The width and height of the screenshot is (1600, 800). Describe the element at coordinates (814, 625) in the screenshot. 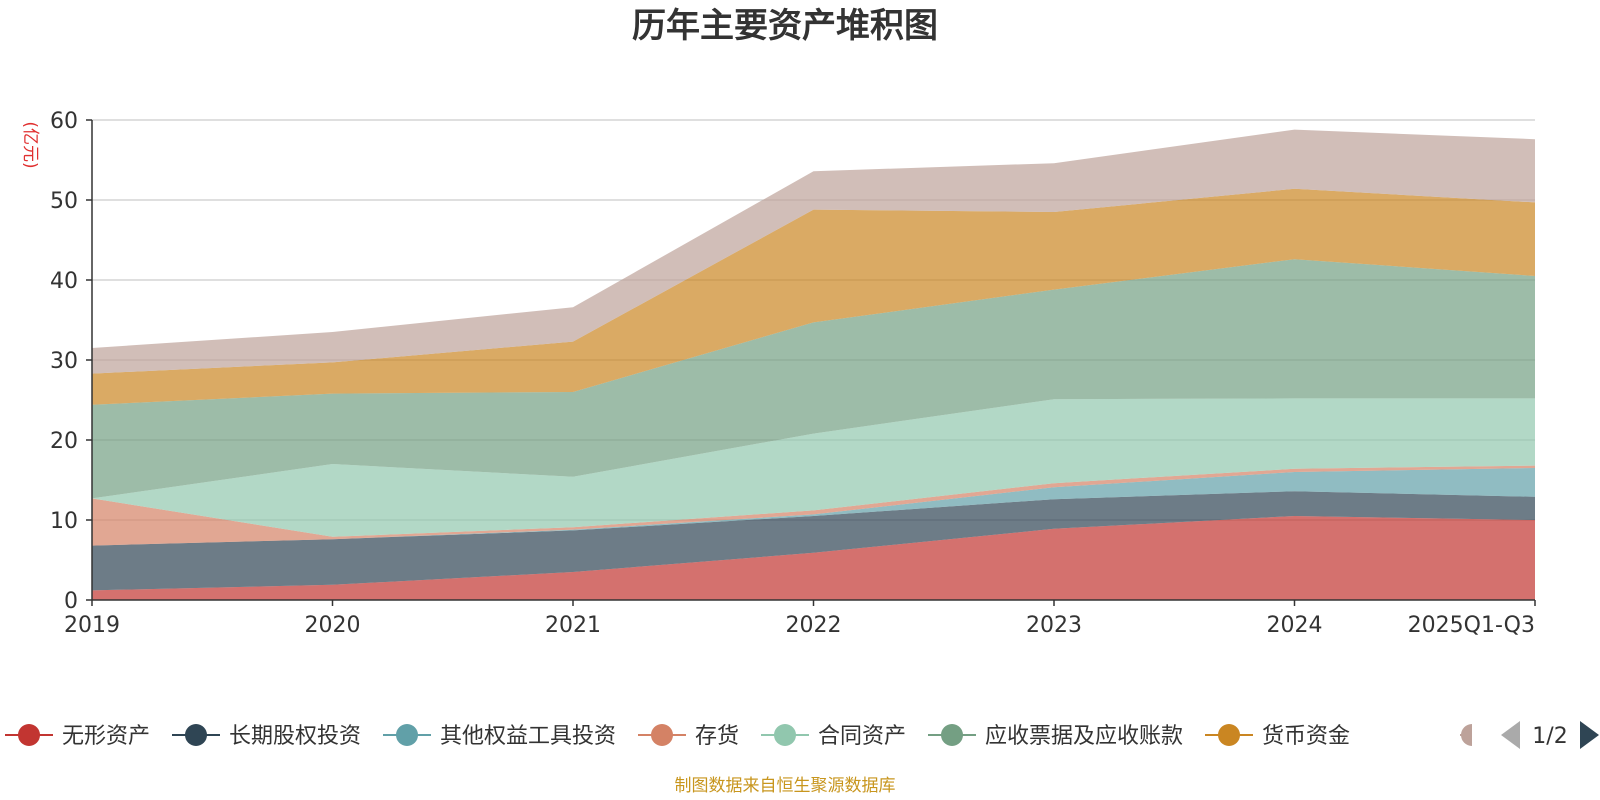

I see `x-tick-label: 2022` at that location.